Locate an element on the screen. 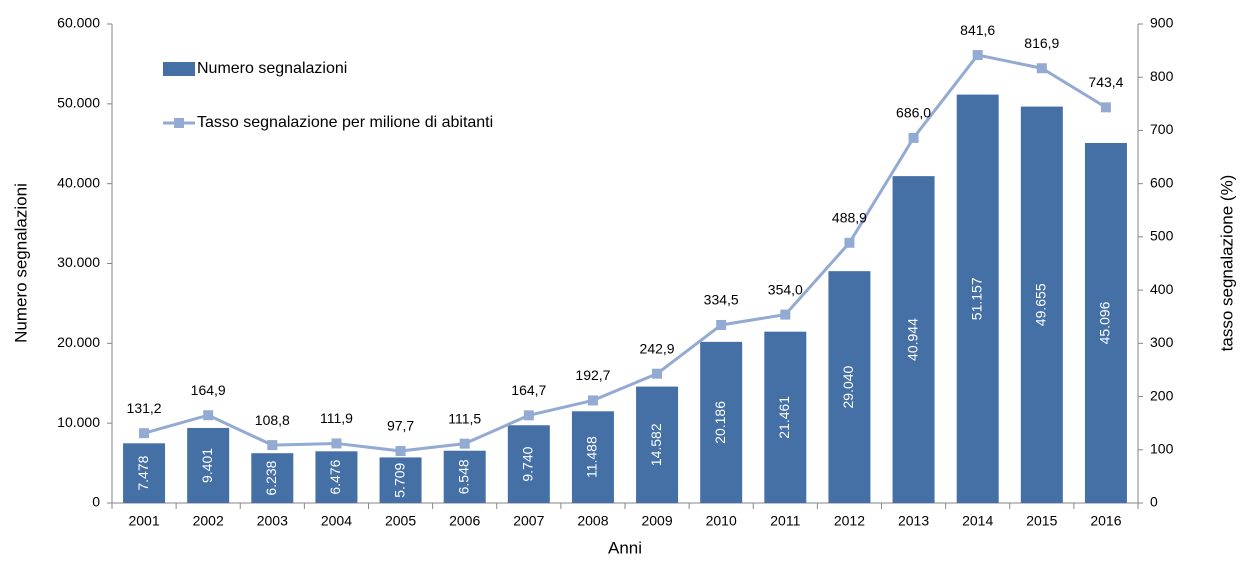  x-tick-label: 2002 is located at coordinates (208, 521).